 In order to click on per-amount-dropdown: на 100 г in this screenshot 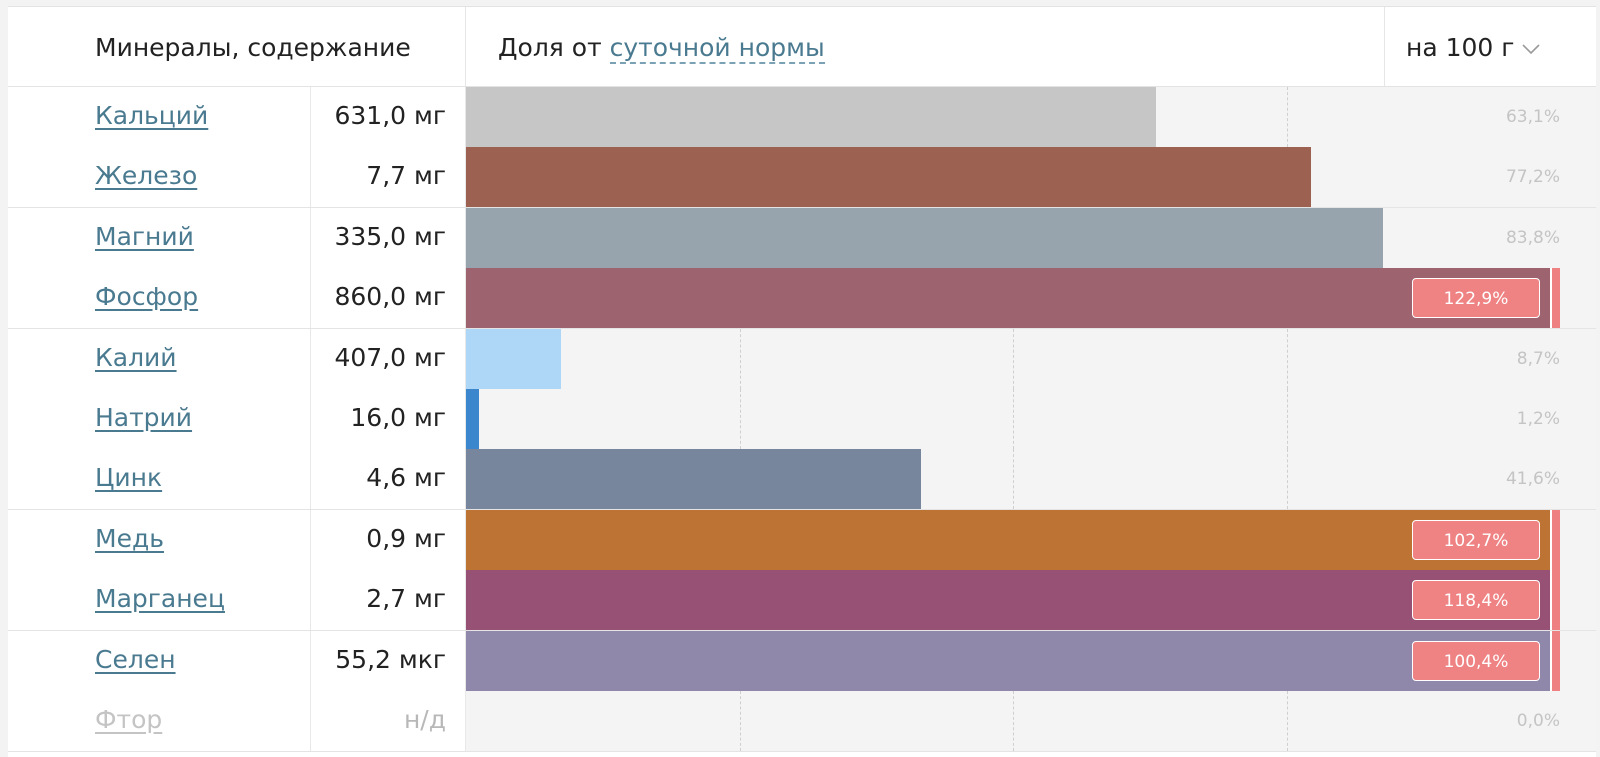, I will do `click(1490, 47)`.